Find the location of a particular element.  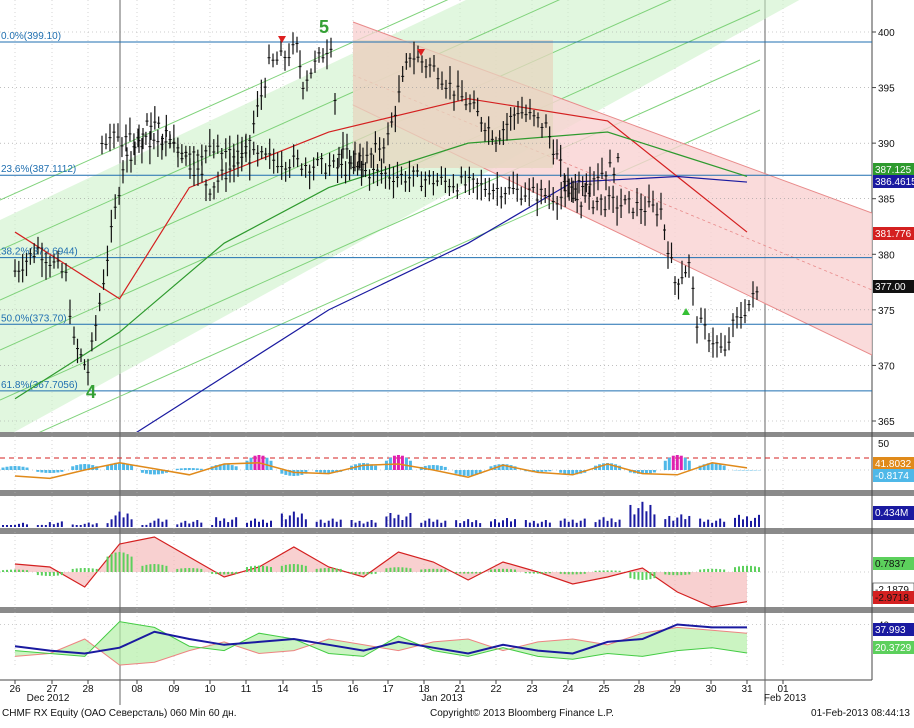

x-tick-label-09-4: 09 is located at coordinates (174, 689).